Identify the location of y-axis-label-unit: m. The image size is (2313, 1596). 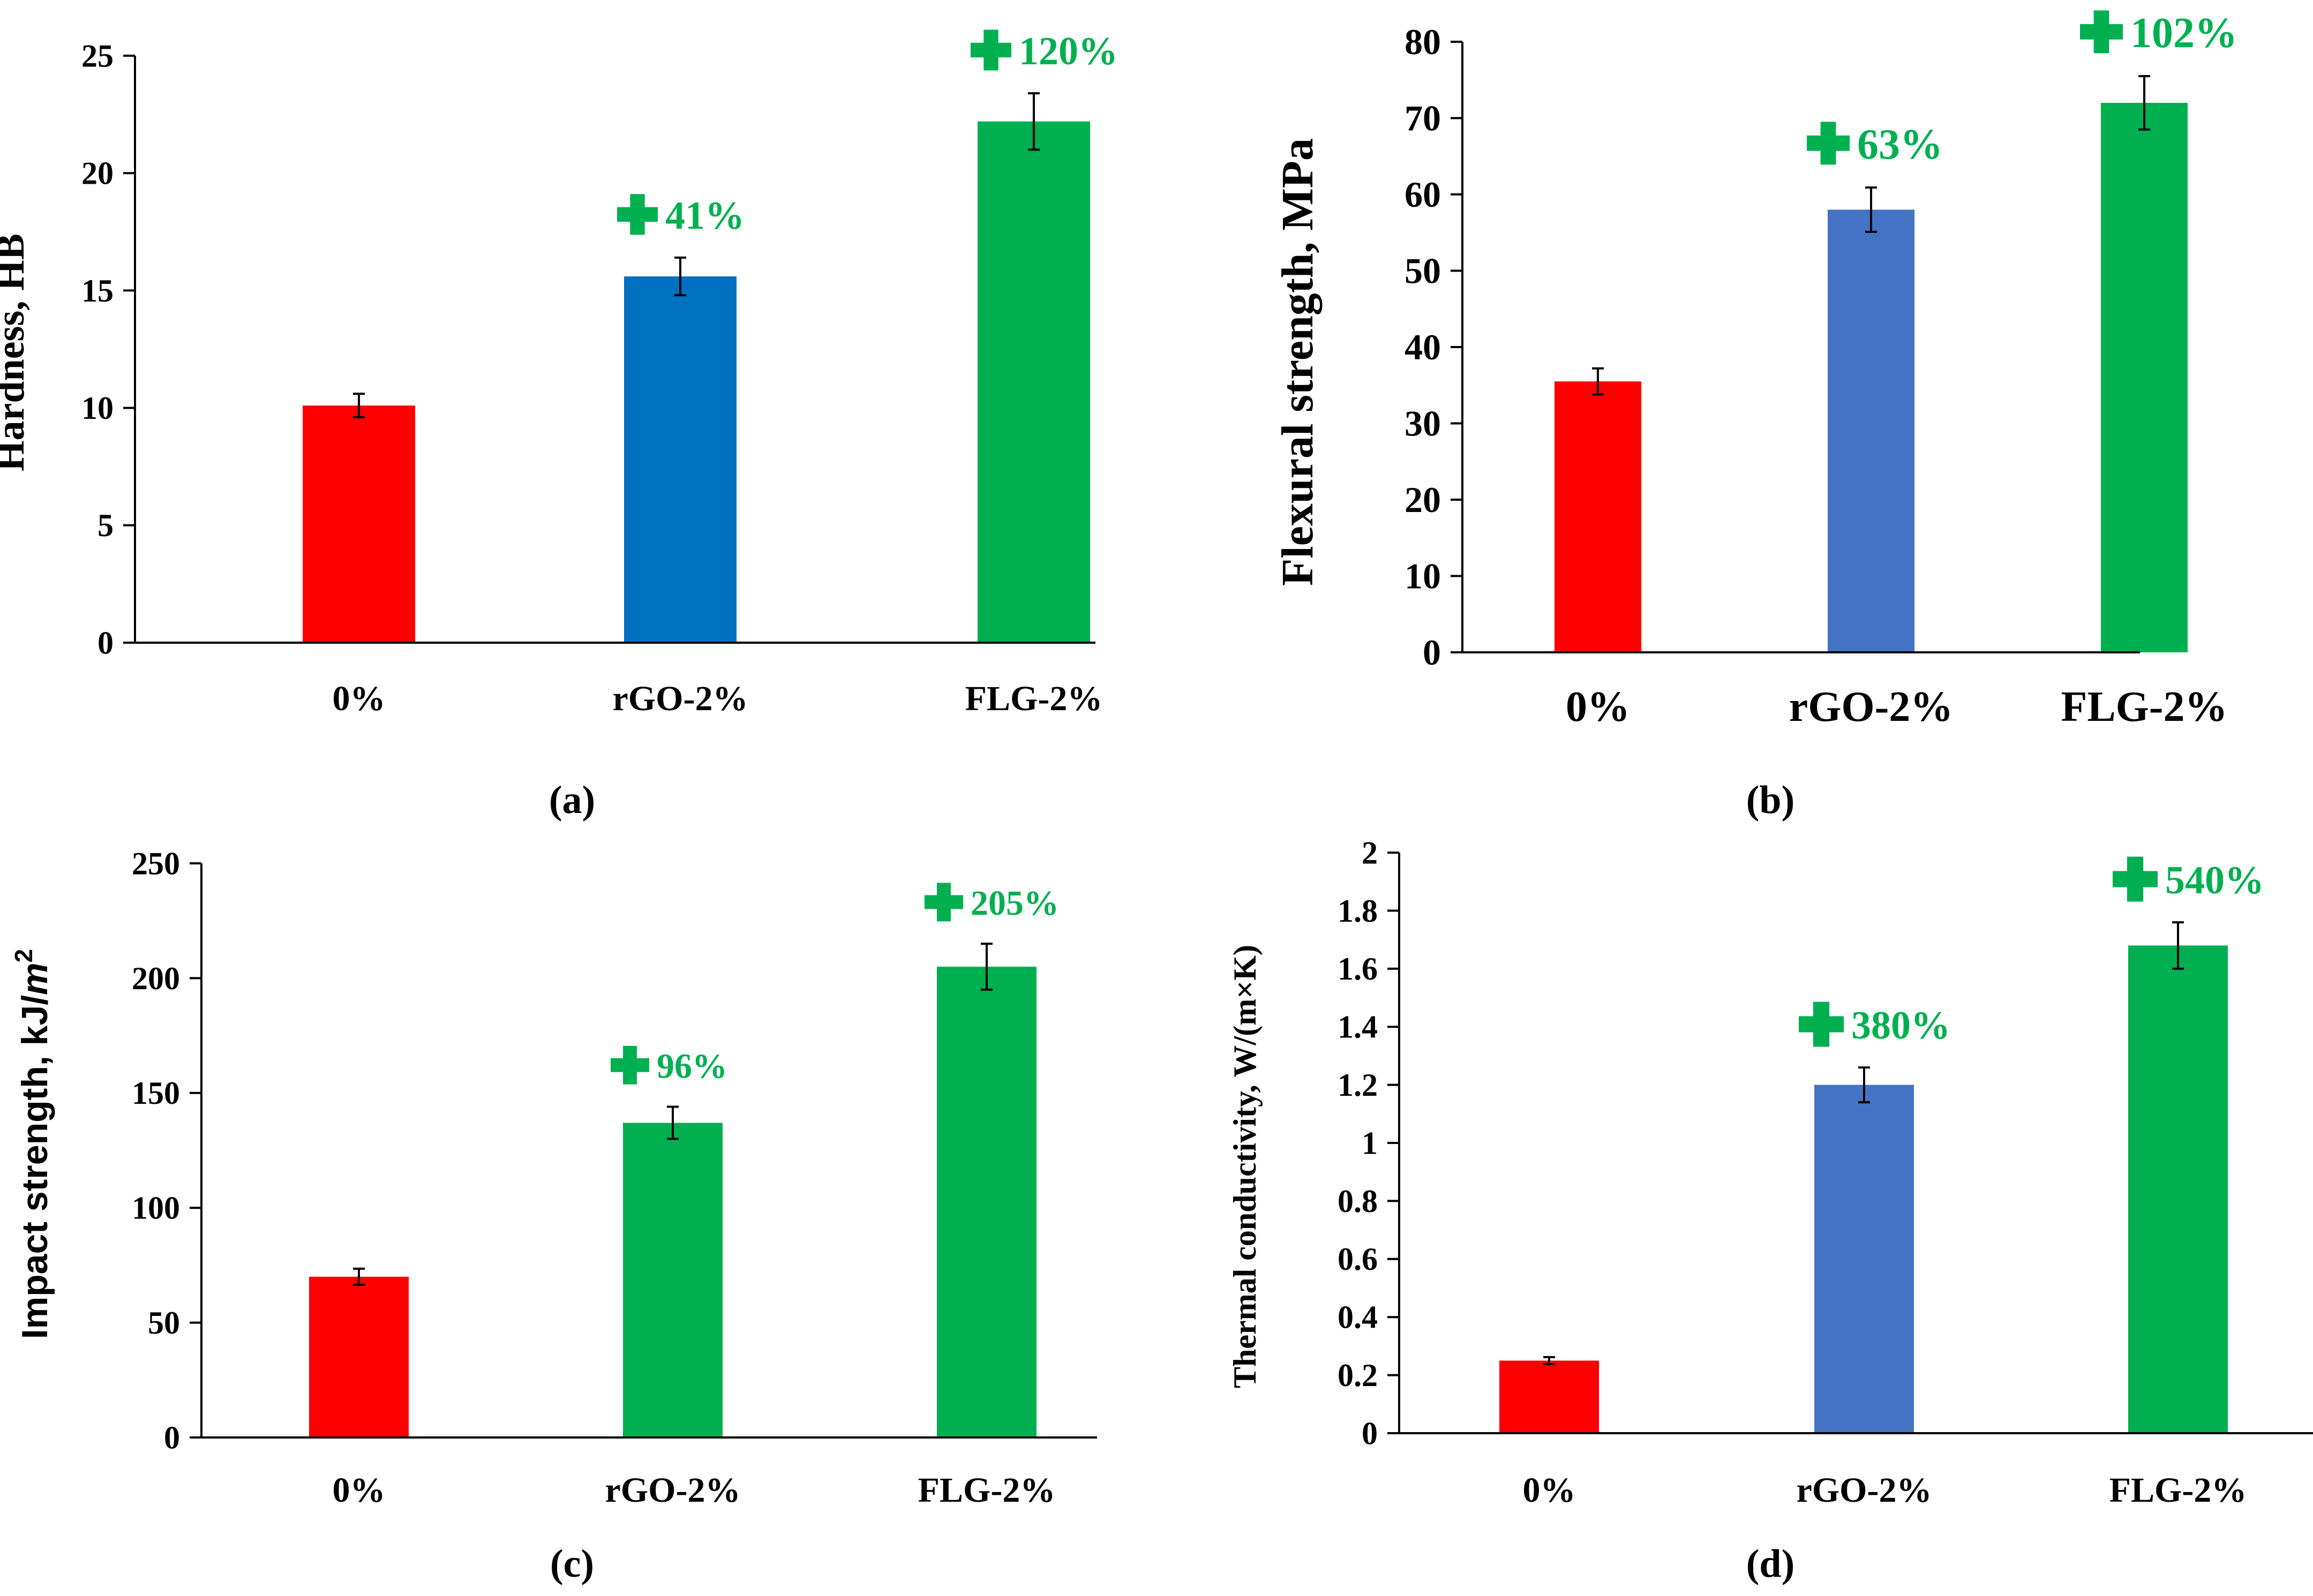
(34, 979).